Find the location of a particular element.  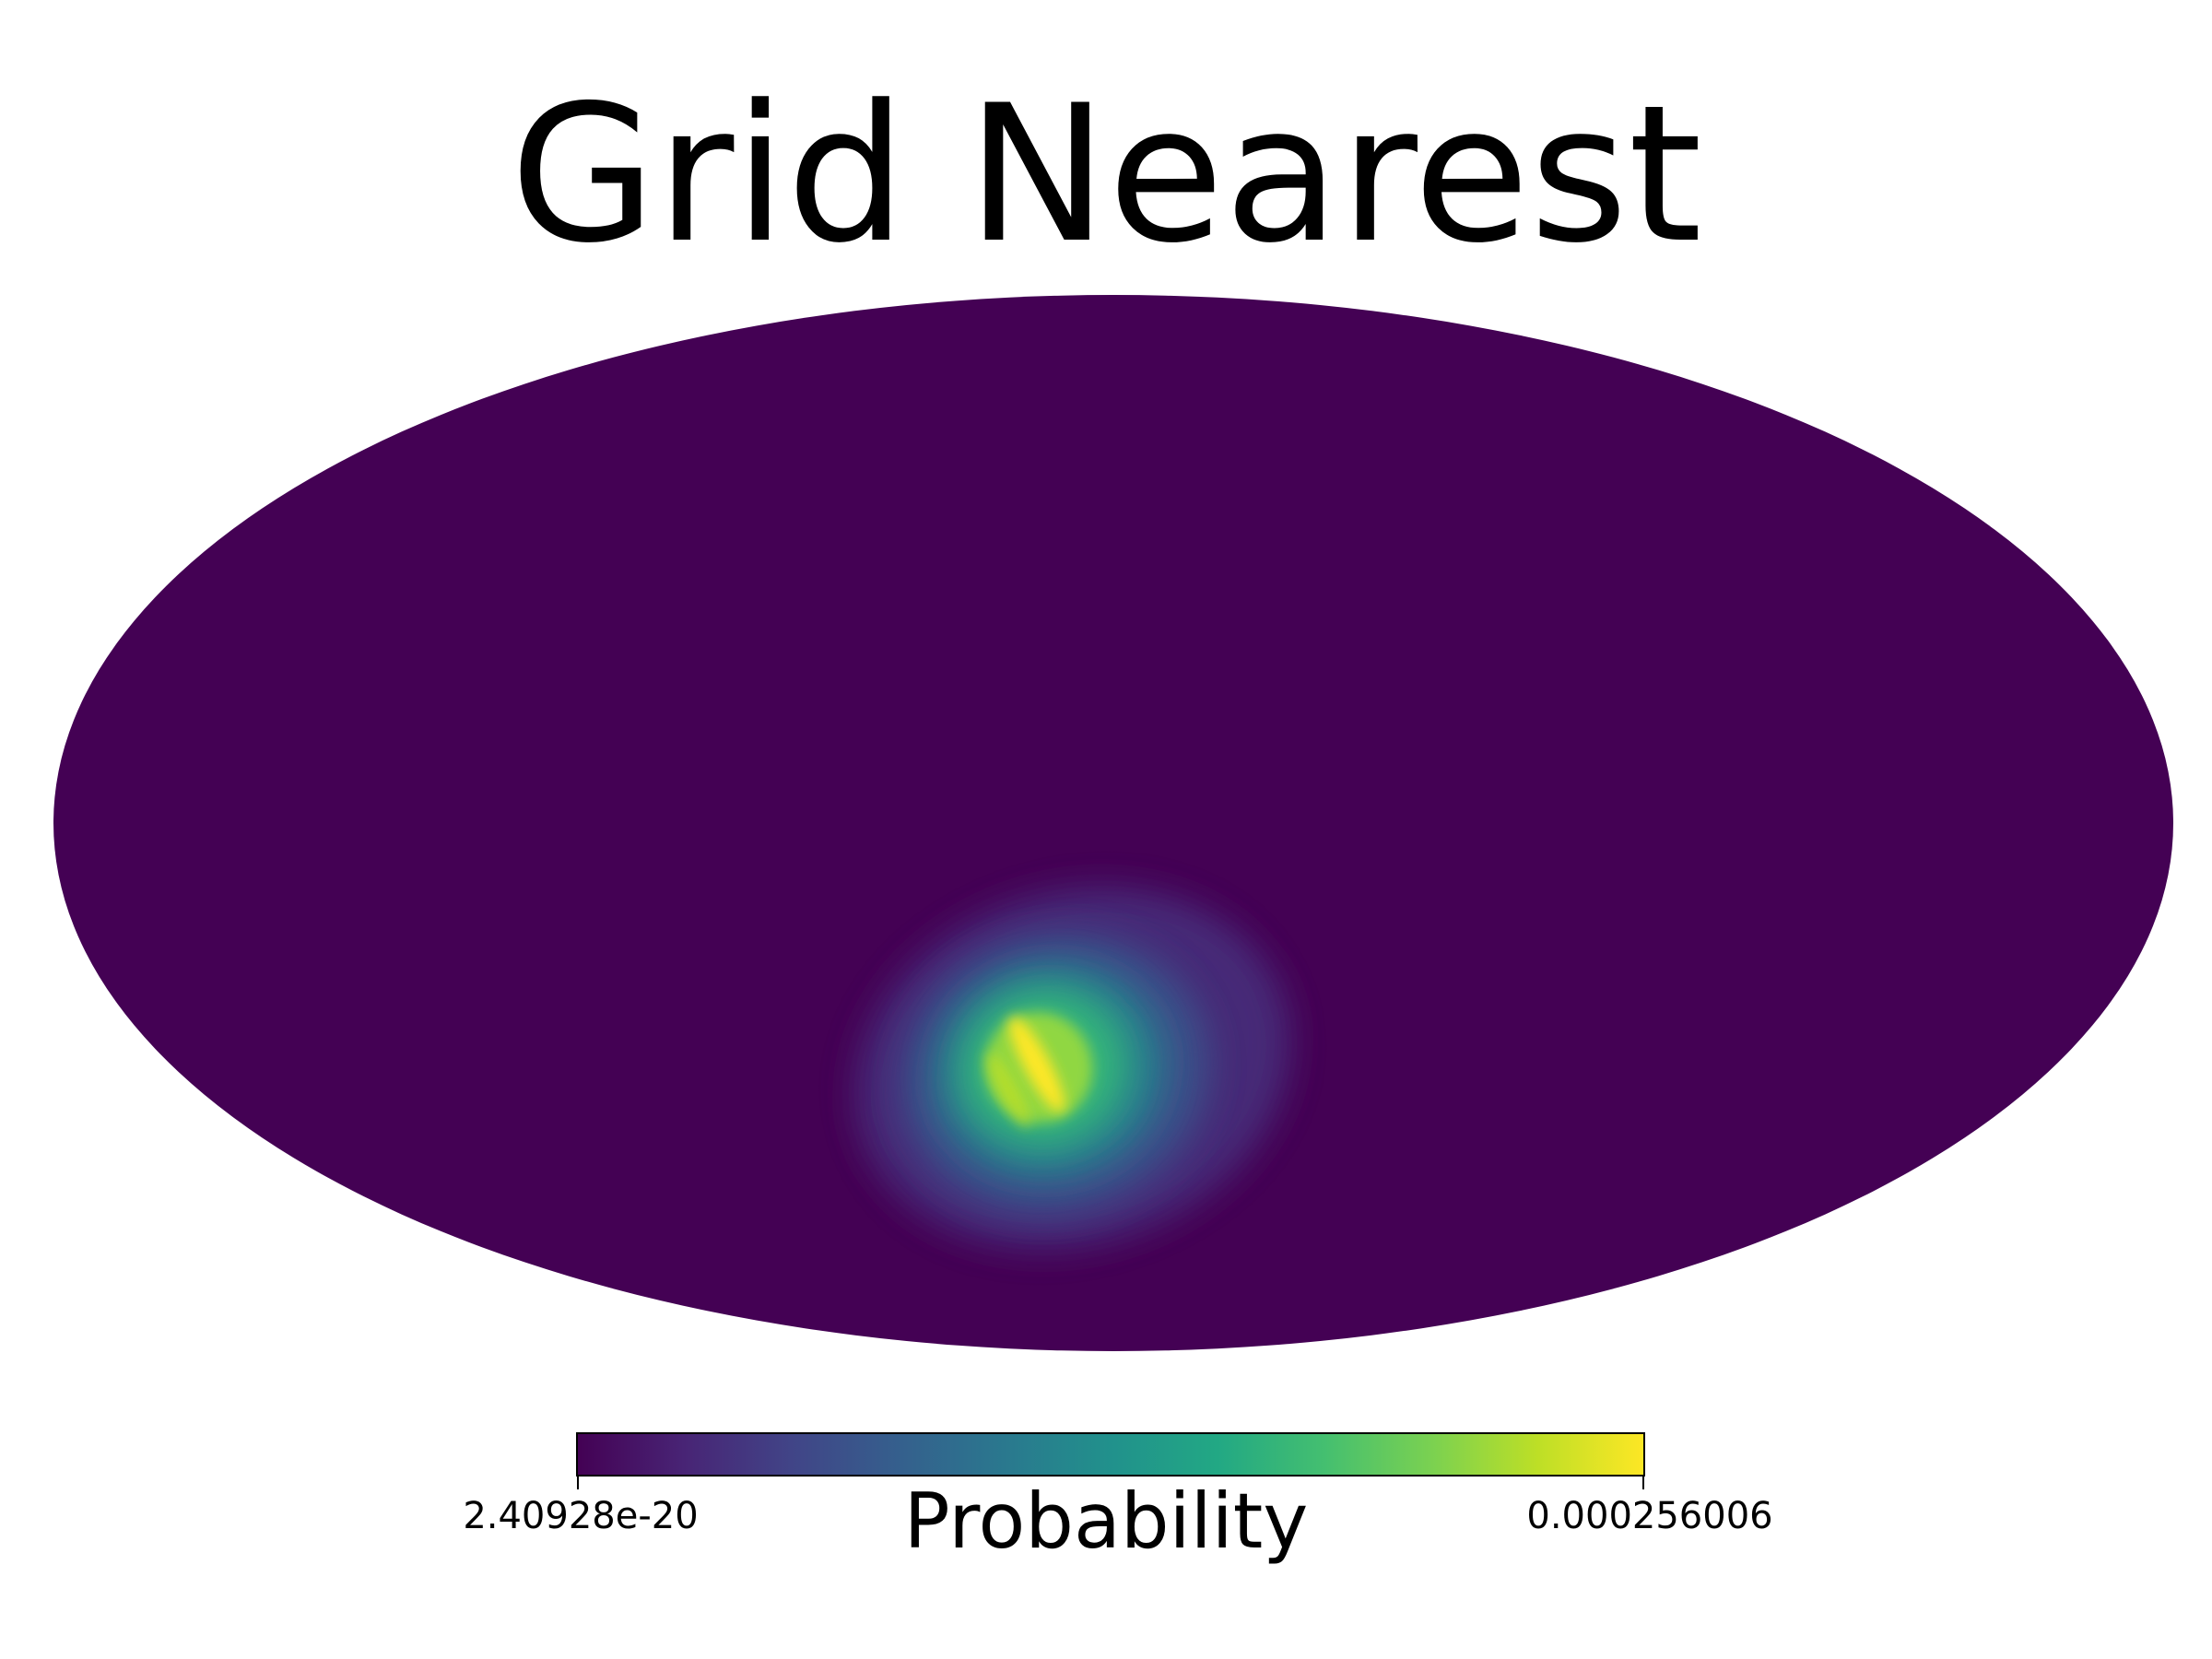

colorbar-label: Probability is located at coordinates (1106, 1521).